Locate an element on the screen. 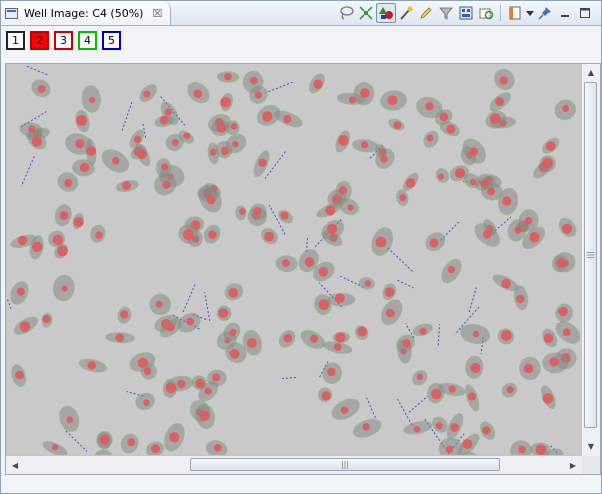 The height and width of the screenshot is (494, 602). highlight-wand-icon is located at coordinates (406, 13).